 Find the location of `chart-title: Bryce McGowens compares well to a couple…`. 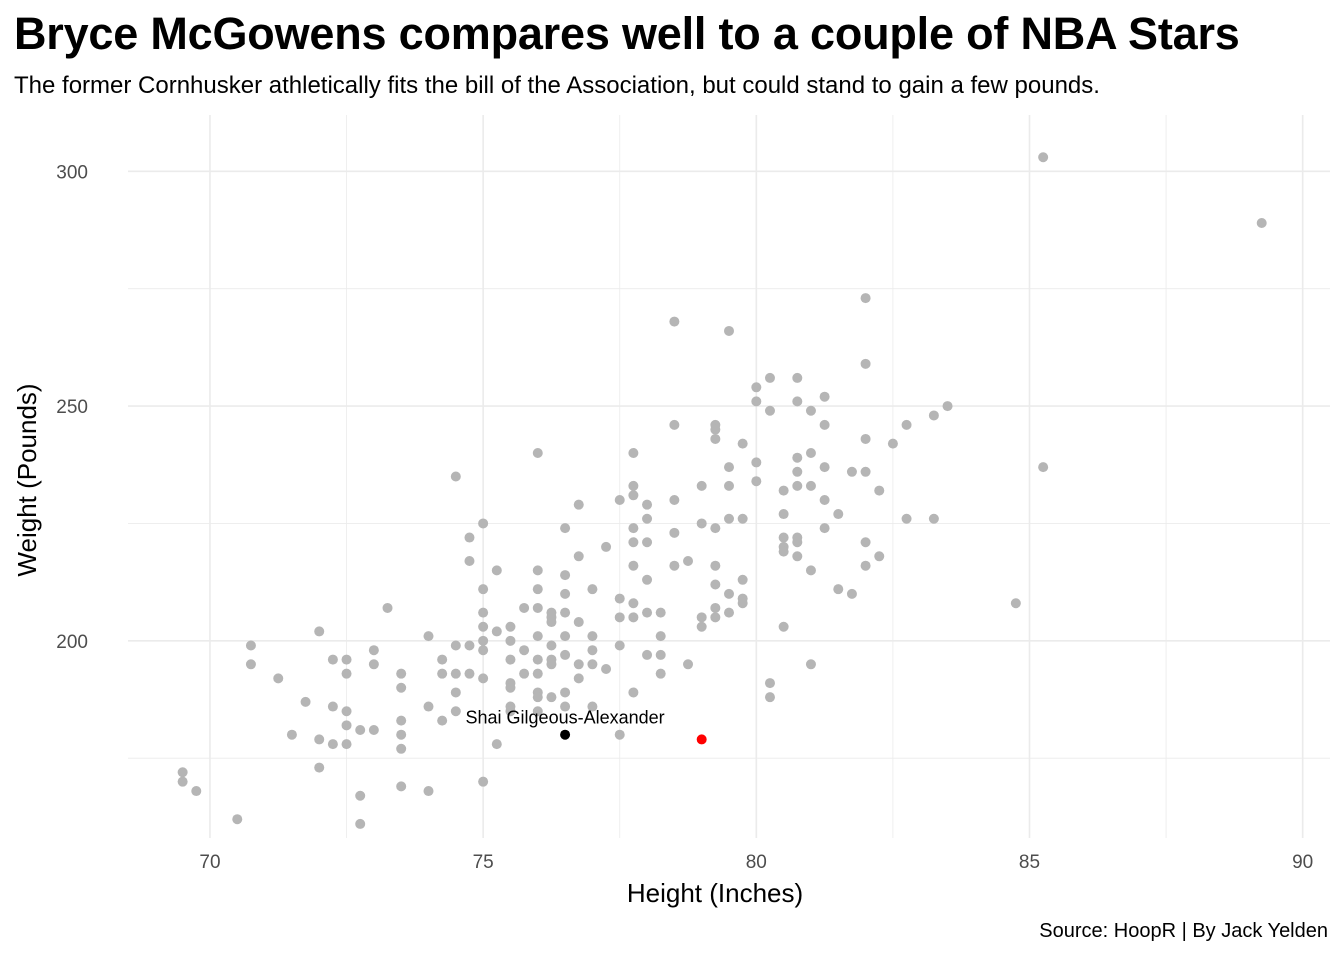

chart-title: Bryce McGowens compares well to a couple… is located at coordinates (627, 33).